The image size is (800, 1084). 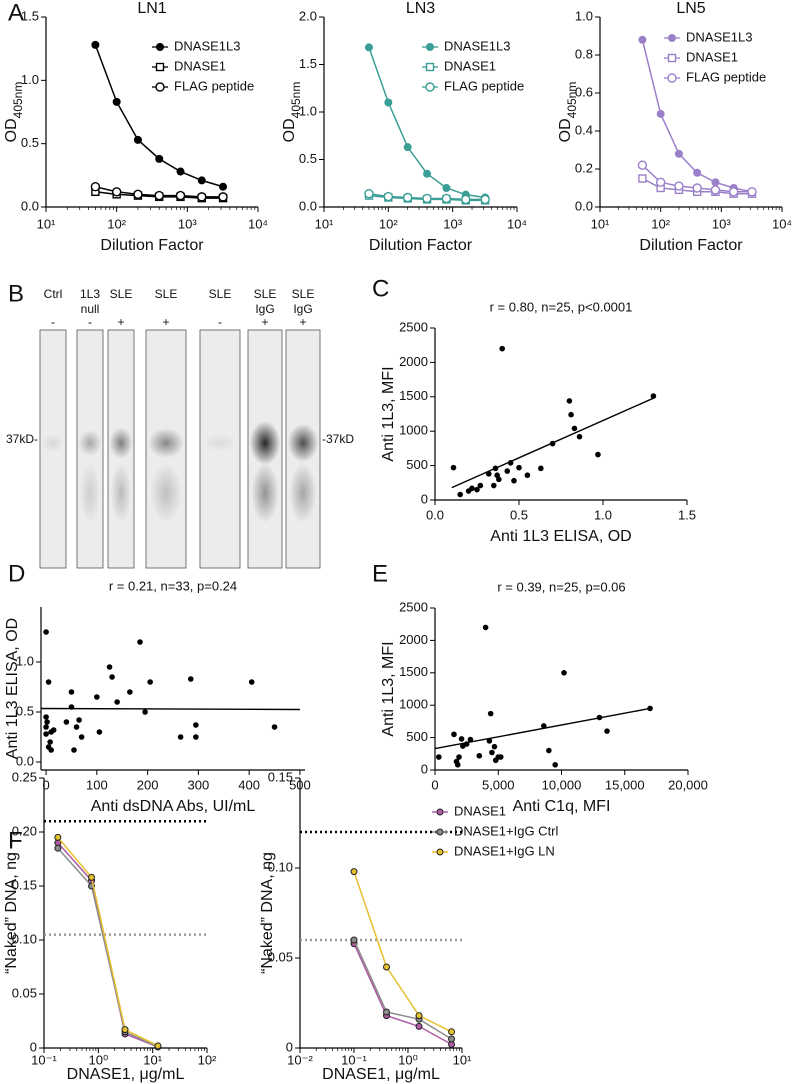 What do you see at coordinates (97, 784) in the screenshot?
I see `x-tick-label: 100` at bounding box center [97, 784].